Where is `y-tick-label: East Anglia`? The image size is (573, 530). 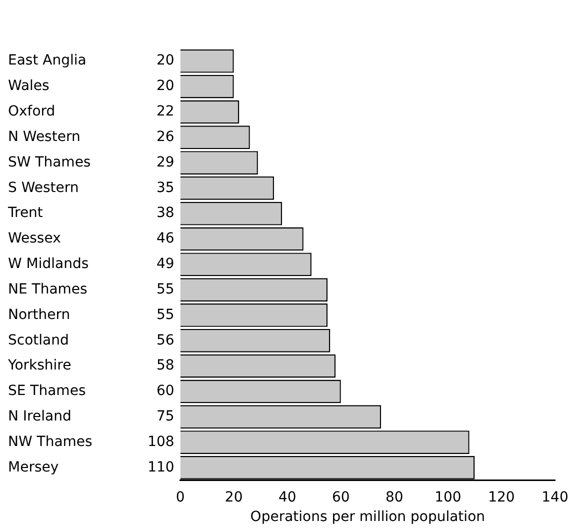 y-tick-label: East Anglia is located at coordinates (47, 60).